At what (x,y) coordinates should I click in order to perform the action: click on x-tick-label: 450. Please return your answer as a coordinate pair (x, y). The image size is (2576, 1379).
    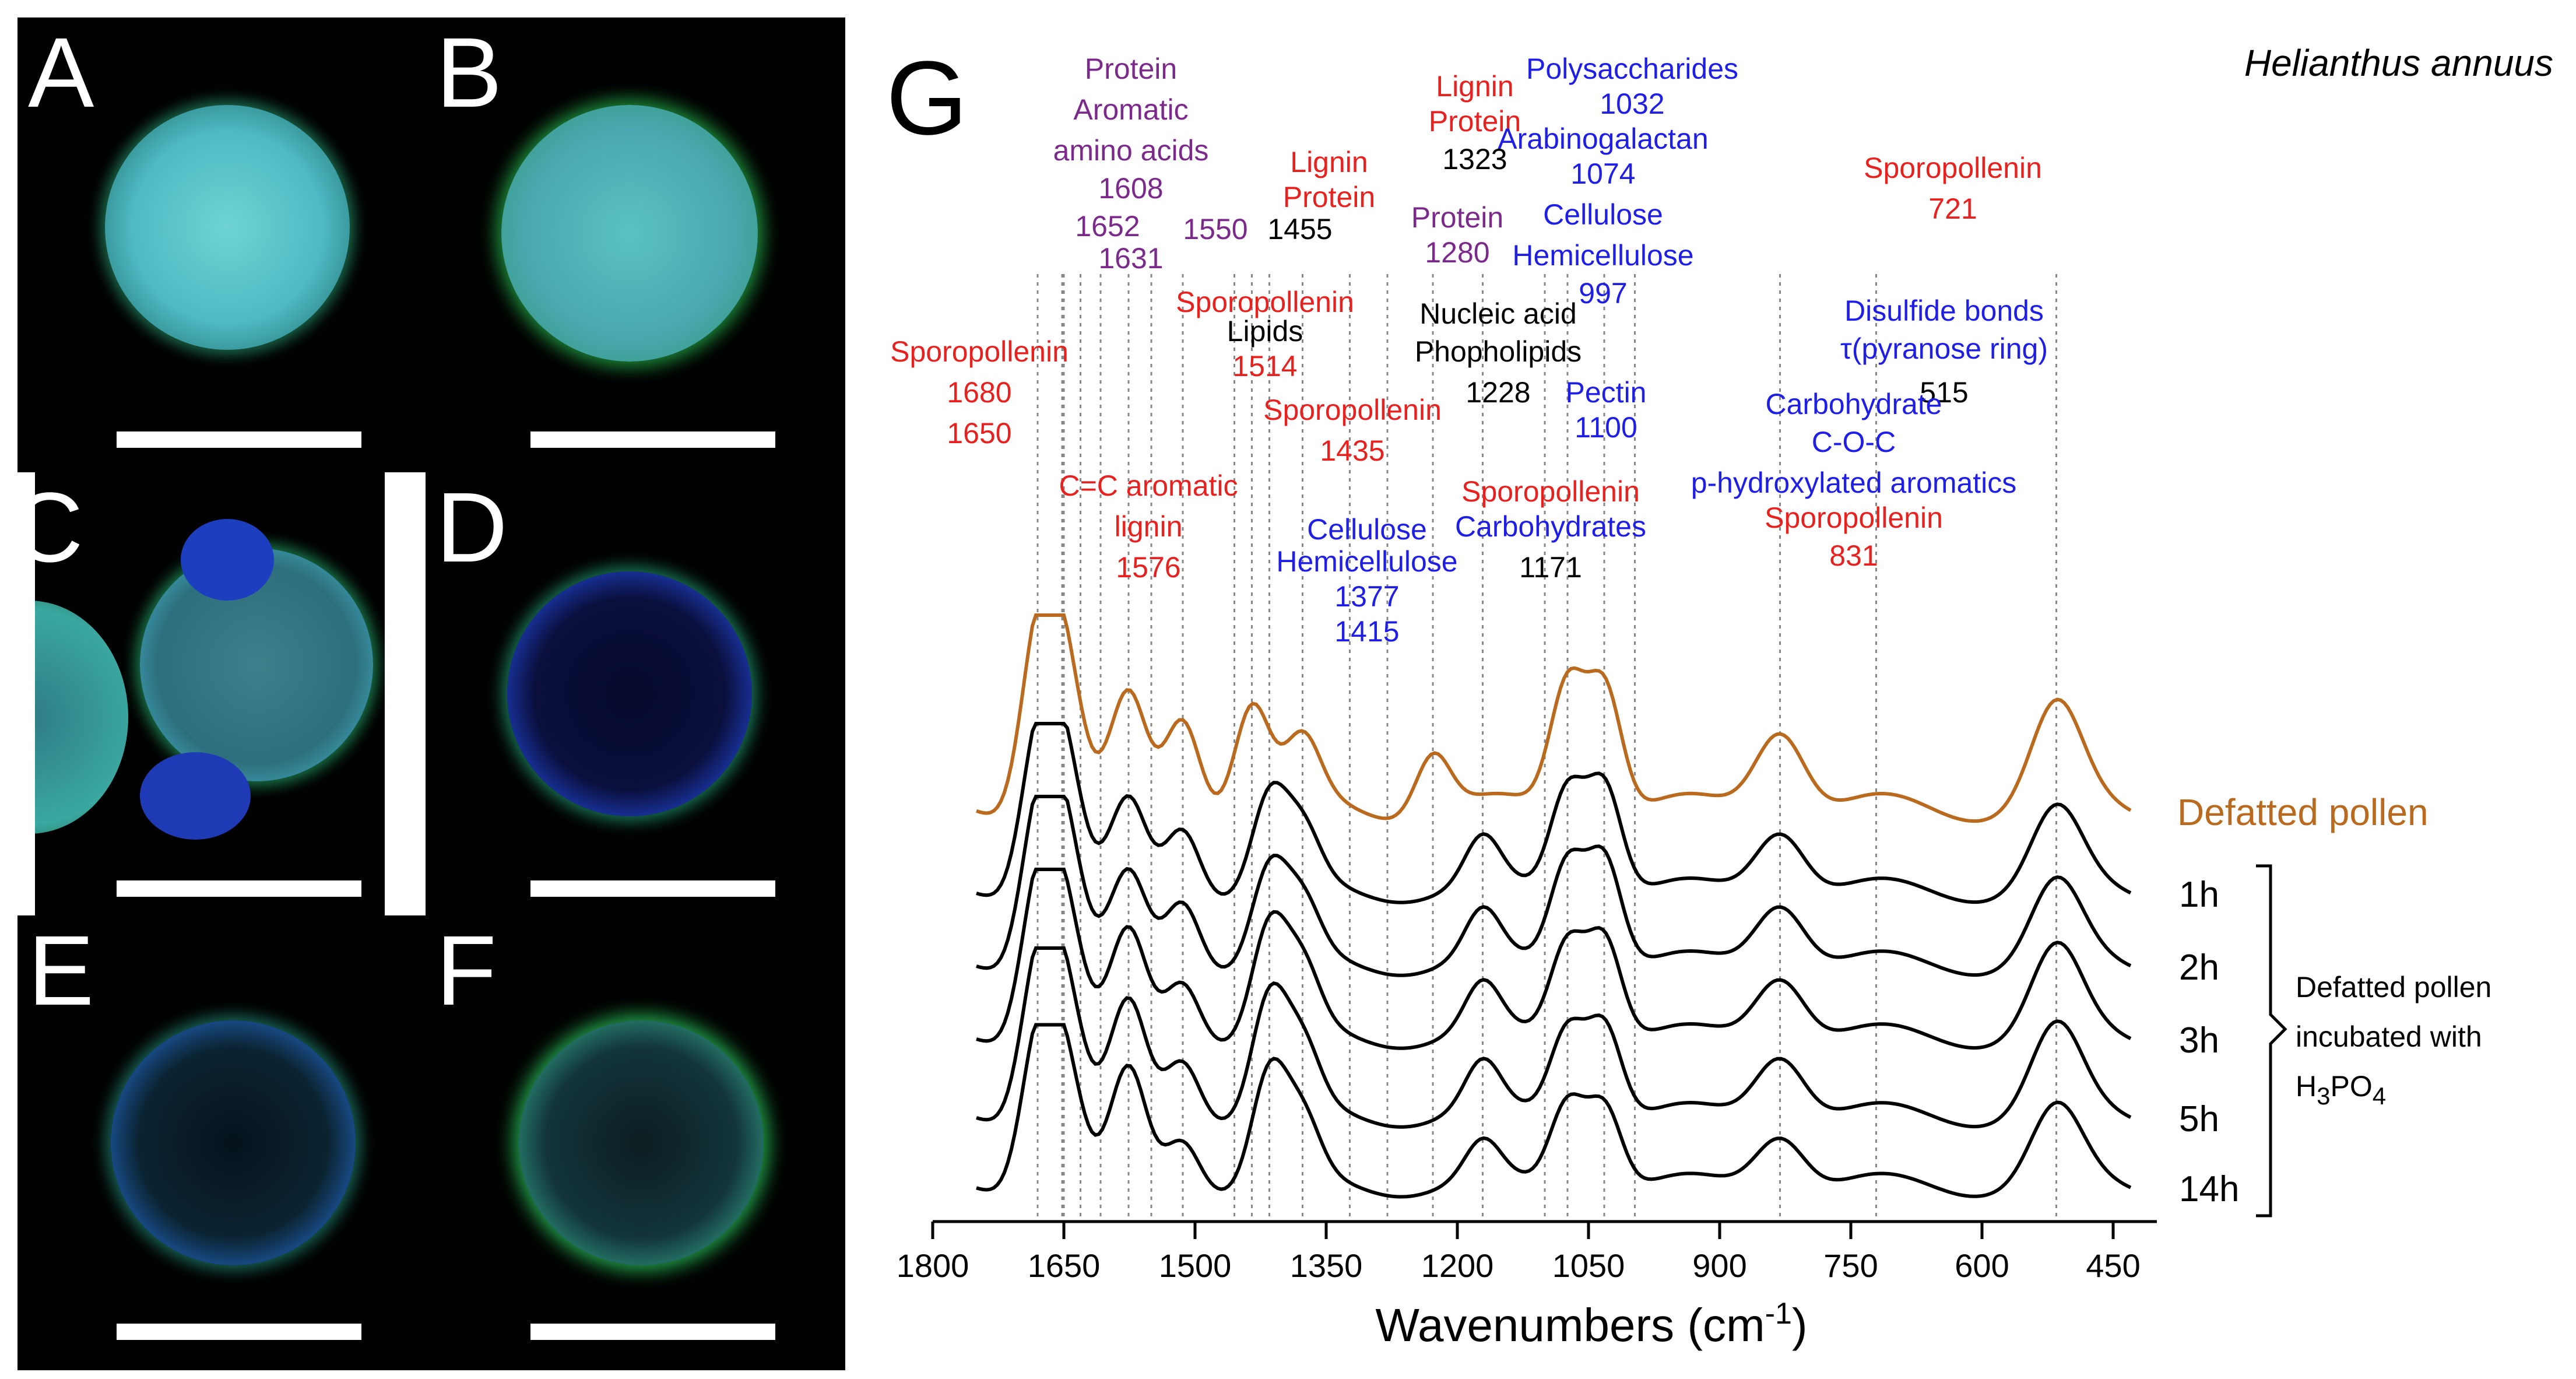
    Looking at the image, I should click on (2113, 1266).